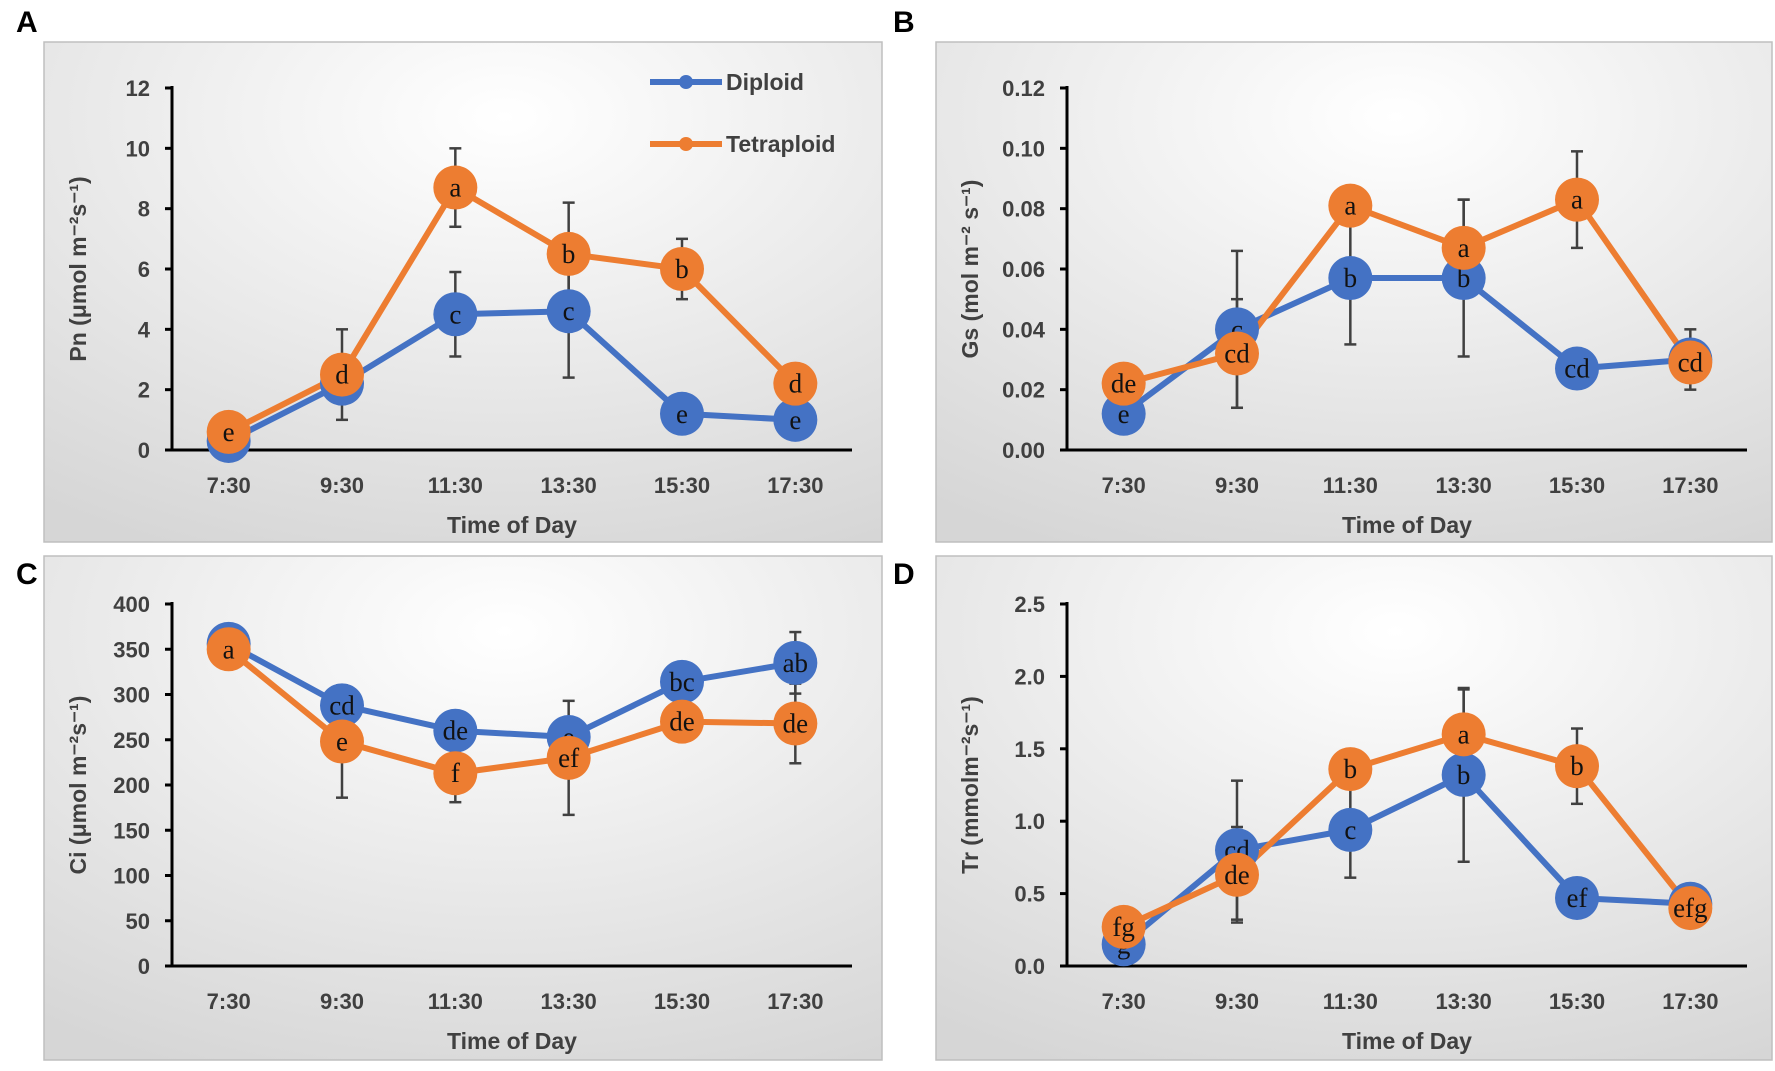 The width and height of the screenshot is (1775, 1071). What do you see at coordinates (144, 450) in the screenshot?
I see `y-tick-label: 0` at bounding box center [144, 450].